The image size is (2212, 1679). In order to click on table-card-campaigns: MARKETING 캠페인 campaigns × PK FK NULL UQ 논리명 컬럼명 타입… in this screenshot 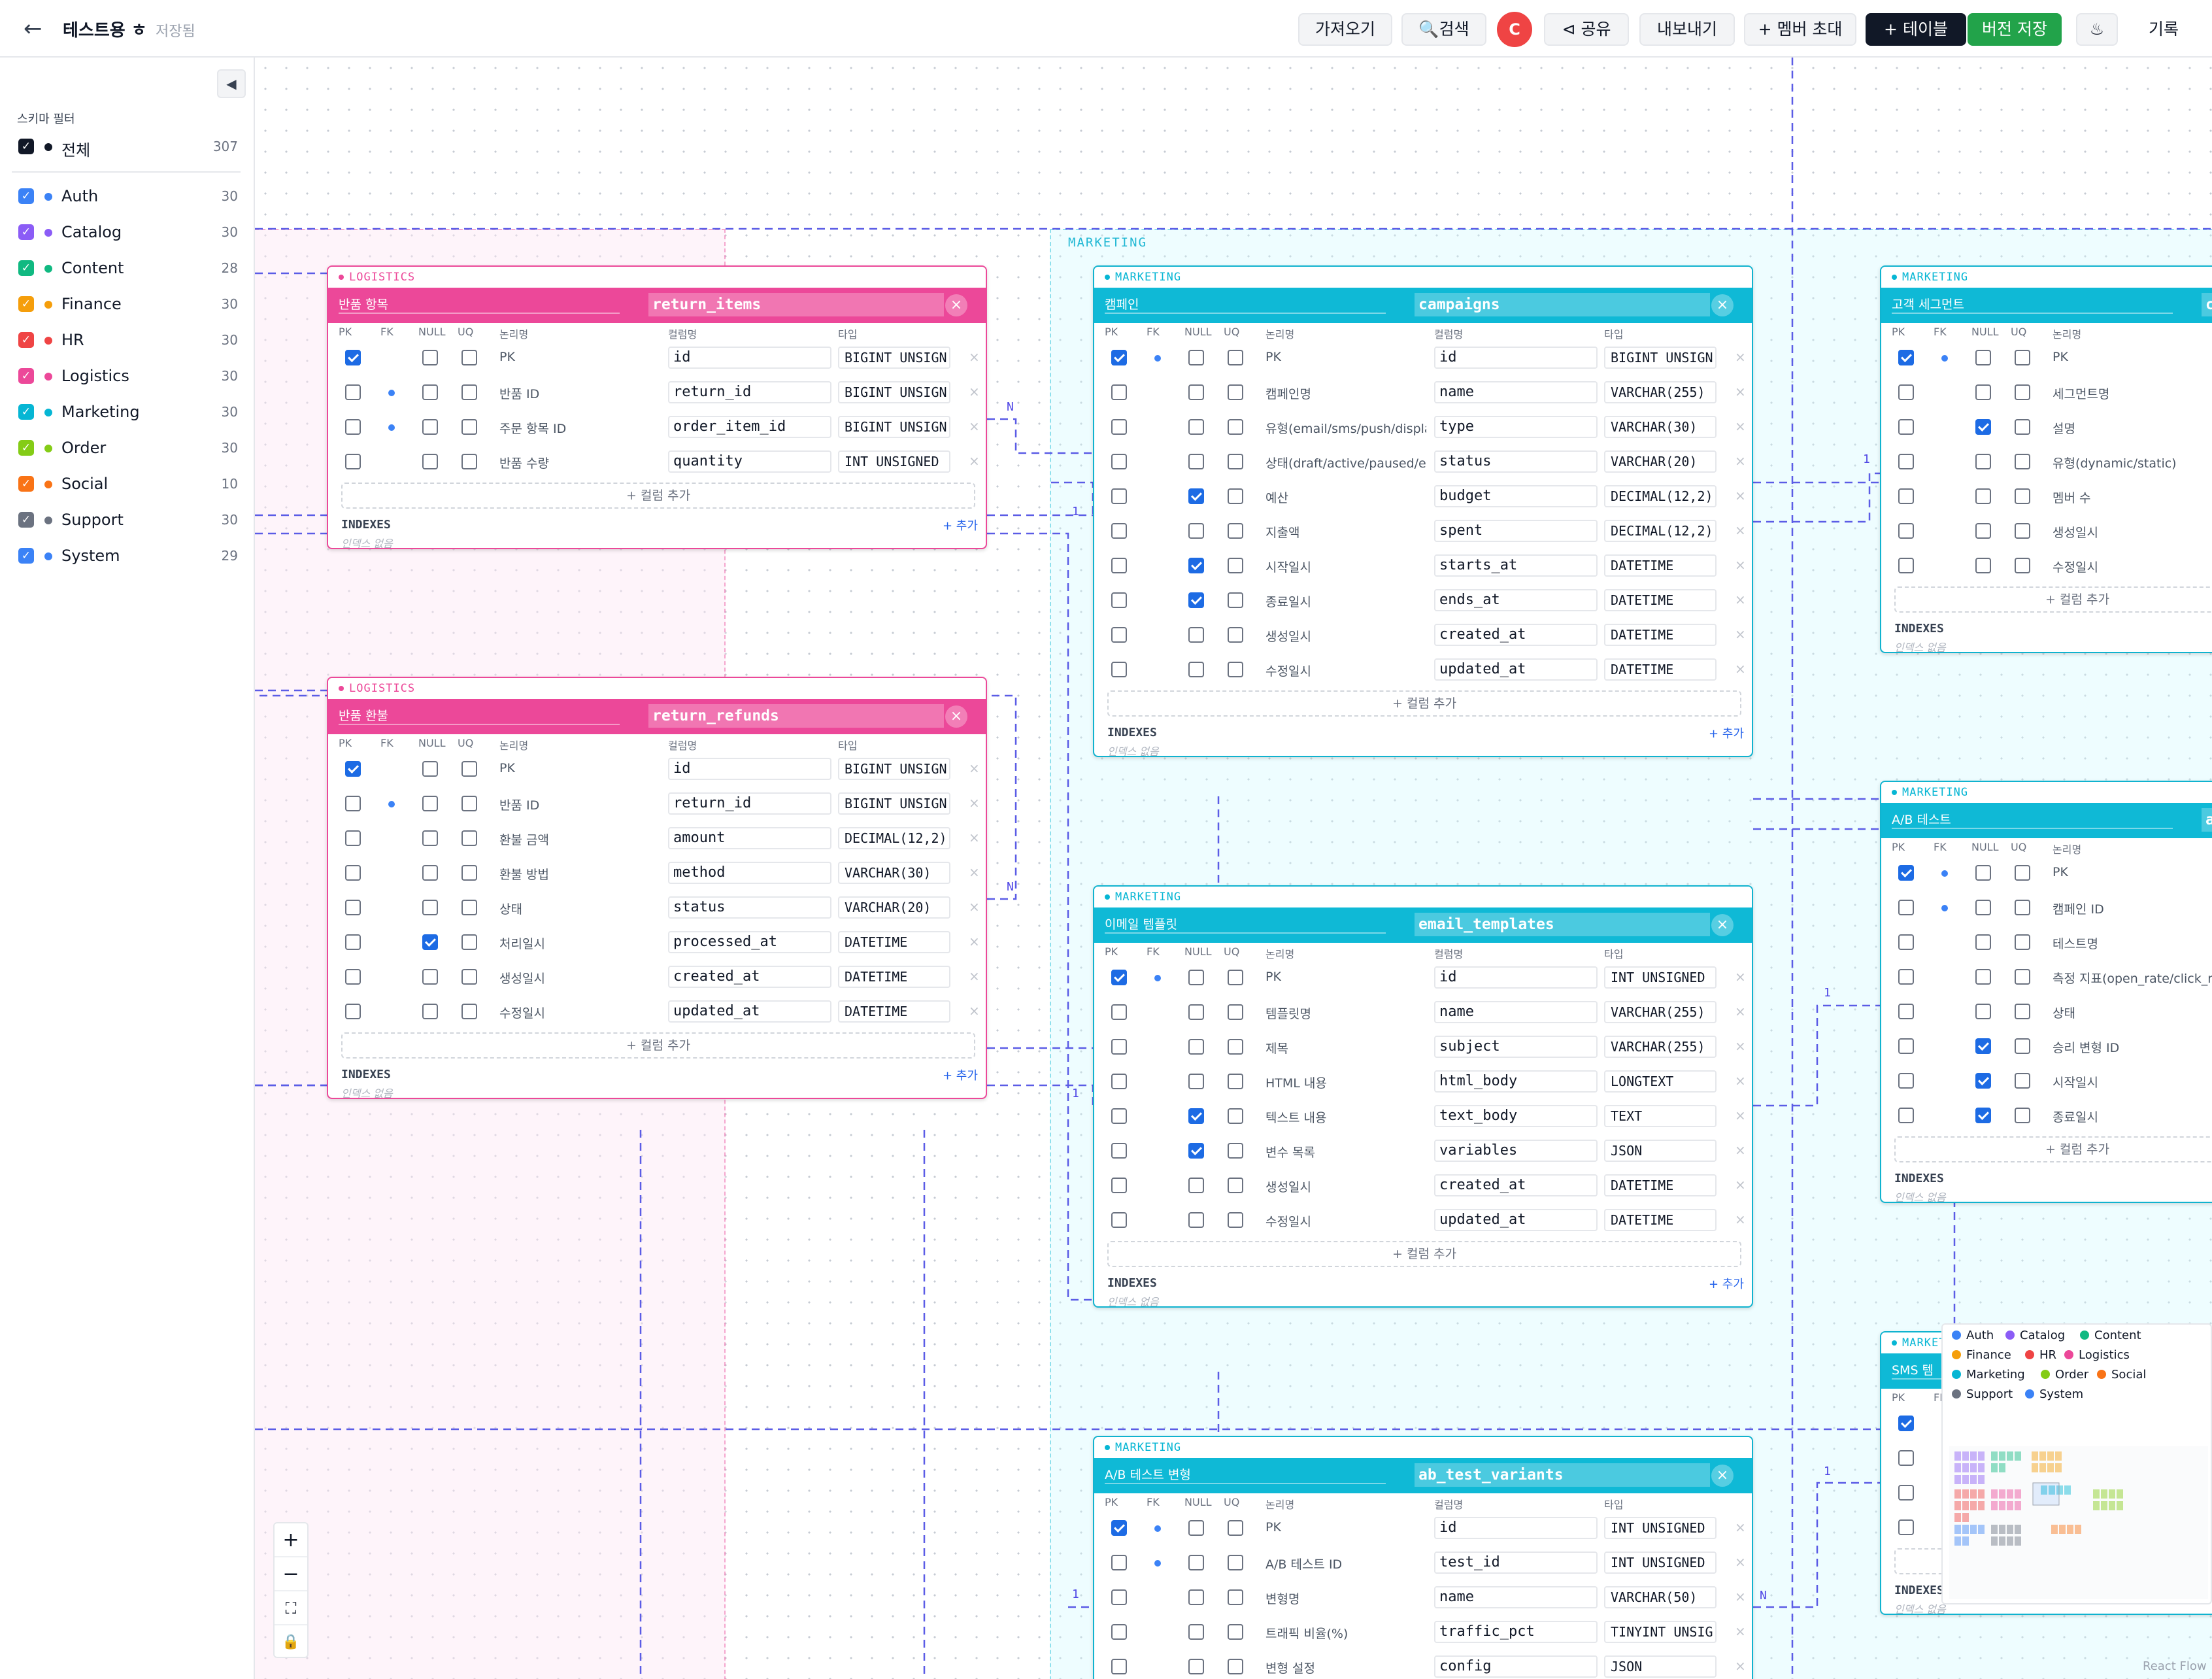, I will do `click(1423, 511)`.